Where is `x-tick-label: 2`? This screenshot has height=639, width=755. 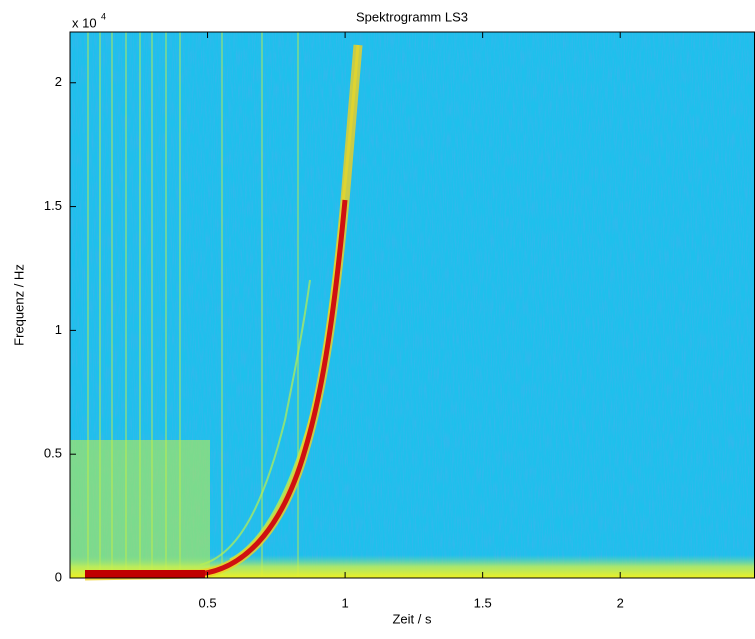 x-tick-label: 2 is located at coordinates (620, 602).